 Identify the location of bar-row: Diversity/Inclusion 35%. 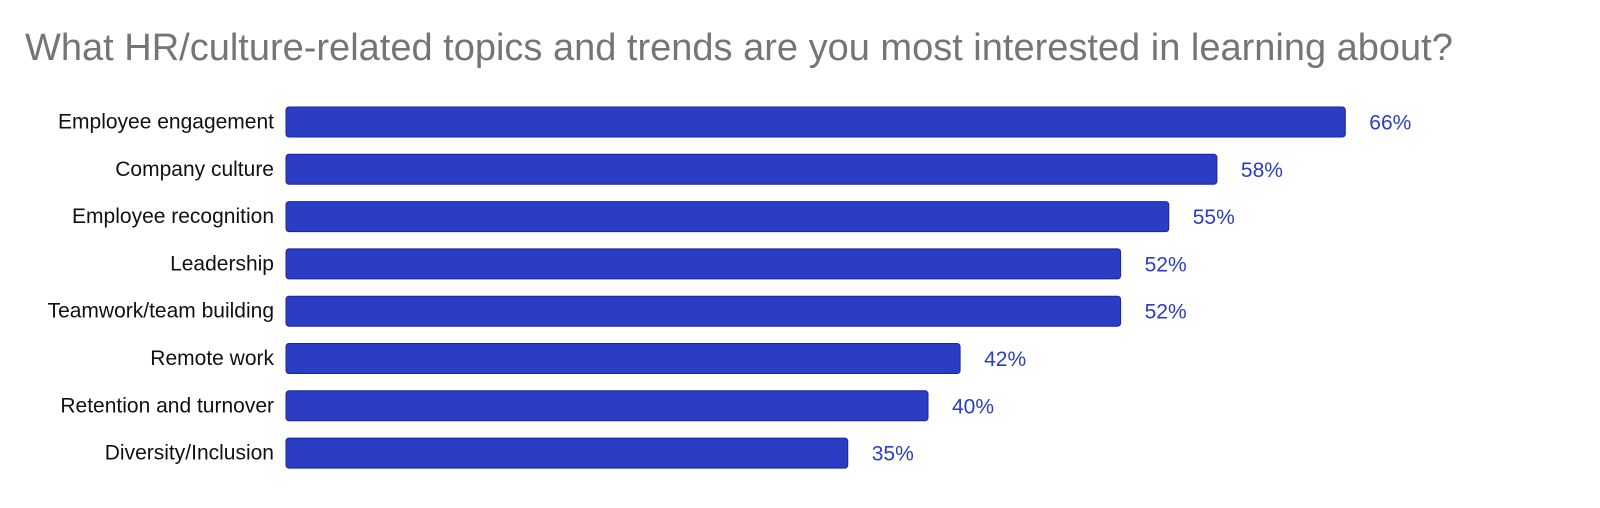
(509, 453).